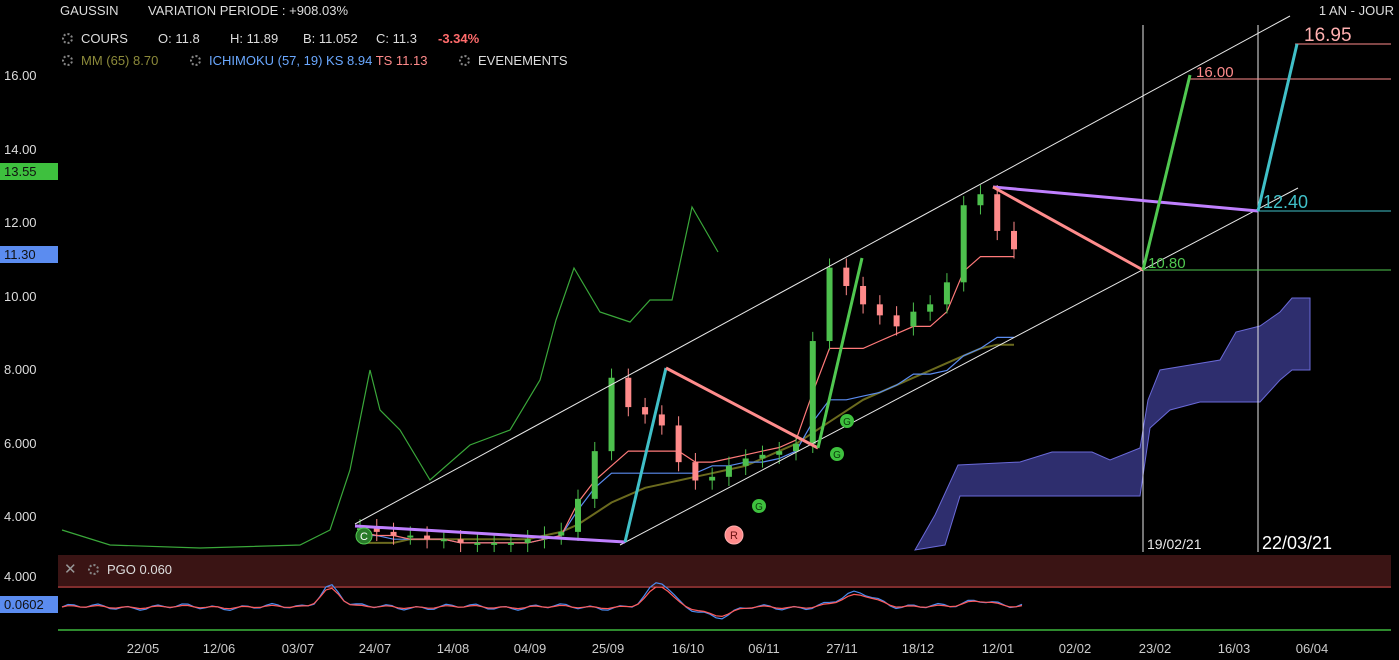  I want to click on pgo-legend: PGO 0.060, so click(130, 569).